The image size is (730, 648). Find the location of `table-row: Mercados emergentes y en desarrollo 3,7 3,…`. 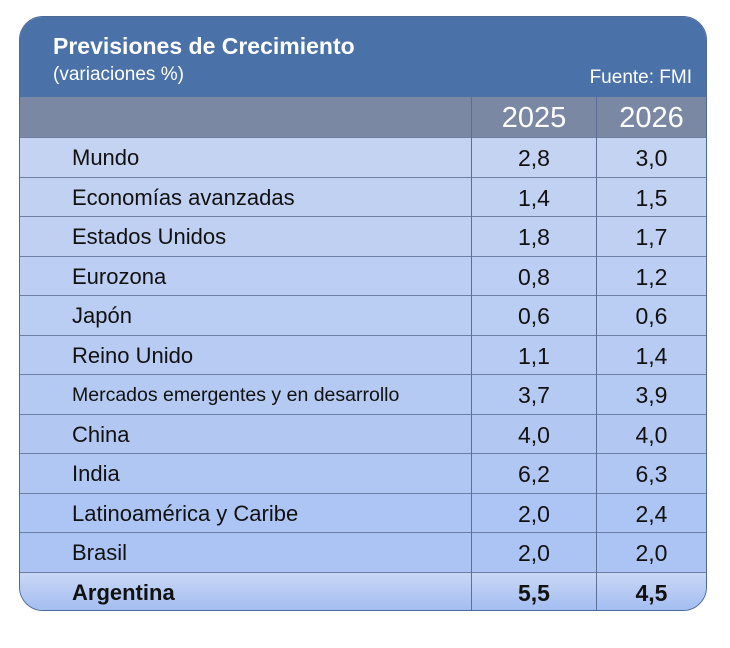

table-row: Mercados emergentes y en desarrollo 3,7 3,… is located at coordinates (363, 394).